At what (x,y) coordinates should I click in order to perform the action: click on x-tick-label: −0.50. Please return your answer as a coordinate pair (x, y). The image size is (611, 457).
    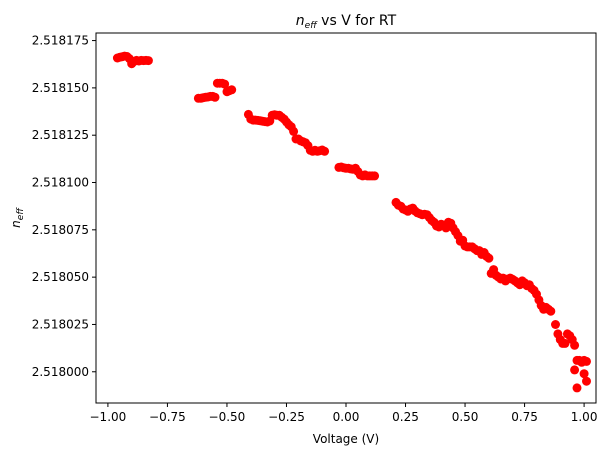
    Looking at the image, I should click on (227, 417).